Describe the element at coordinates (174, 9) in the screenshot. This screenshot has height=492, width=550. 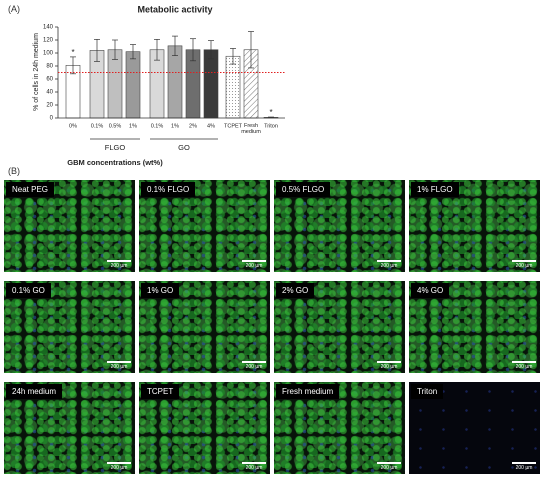
I see `chart-title: Metabolic activity` at that location.